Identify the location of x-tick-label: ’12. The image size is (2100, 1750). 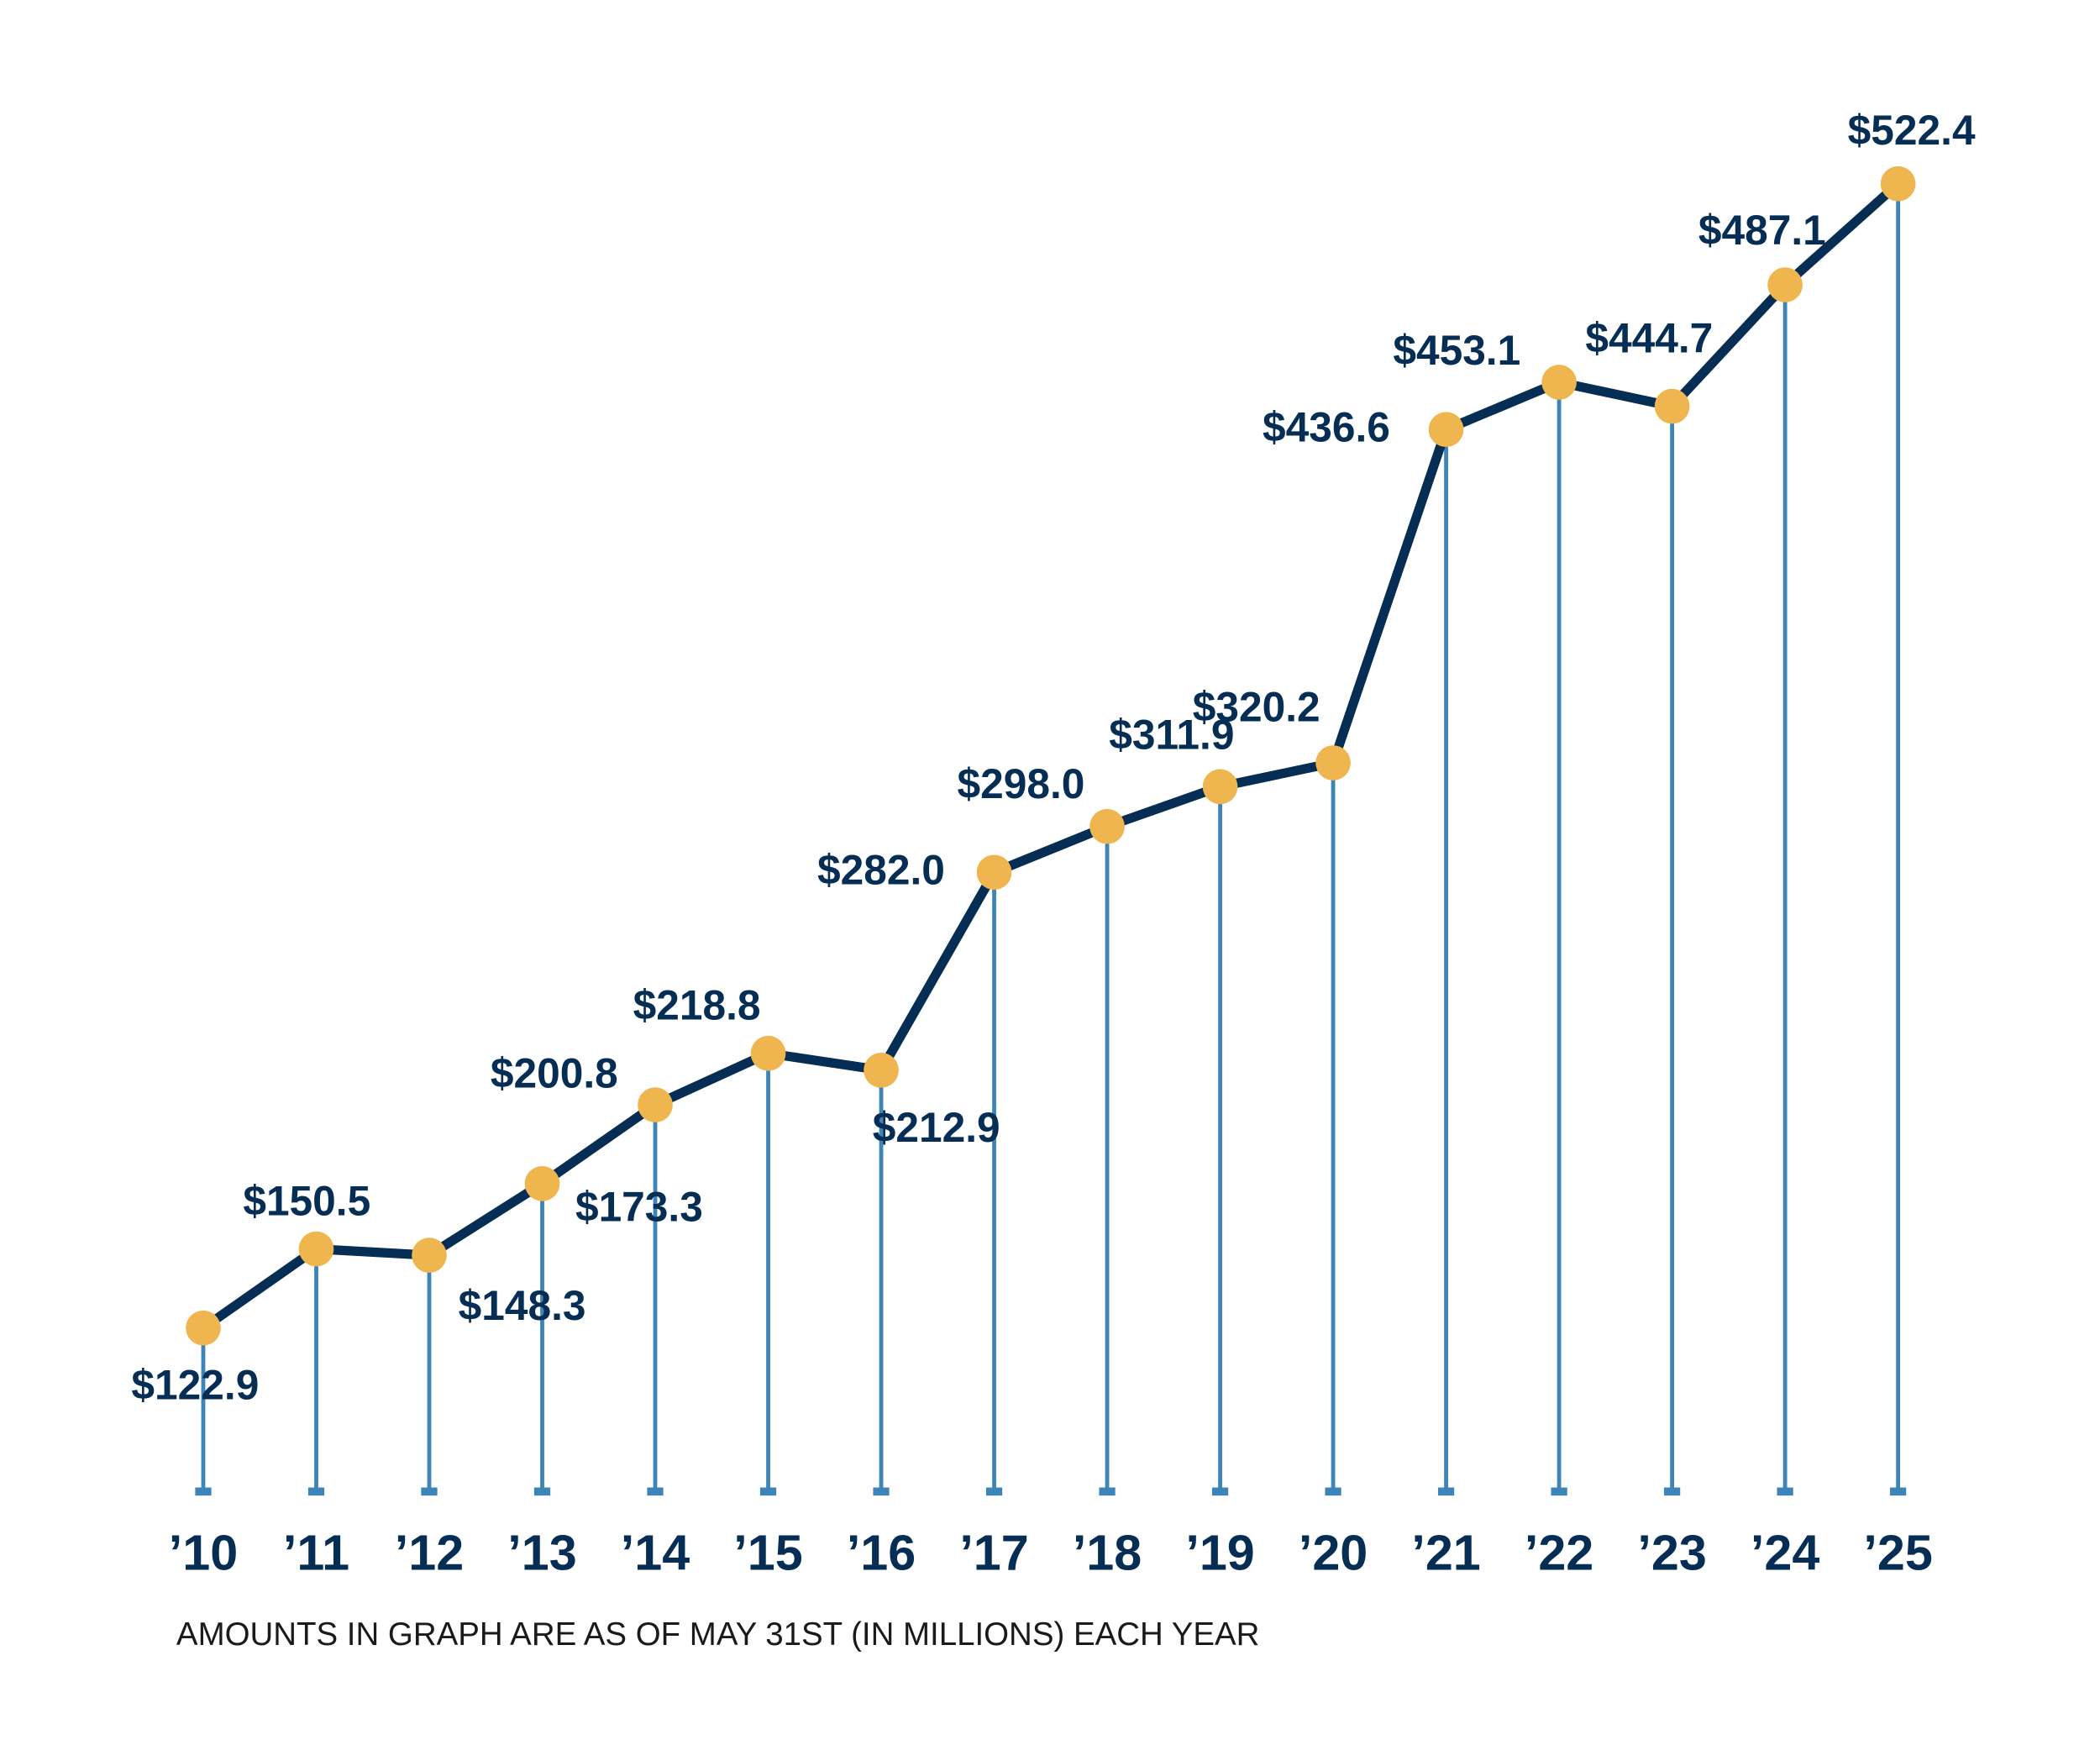
(429, 1552).